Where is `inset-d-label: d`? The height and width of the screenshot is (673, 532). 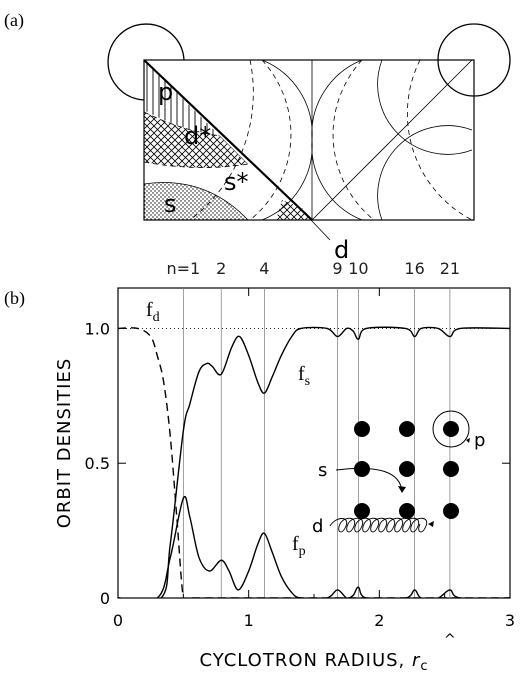 inset-d-label: d is located at coordinates (317, 526).